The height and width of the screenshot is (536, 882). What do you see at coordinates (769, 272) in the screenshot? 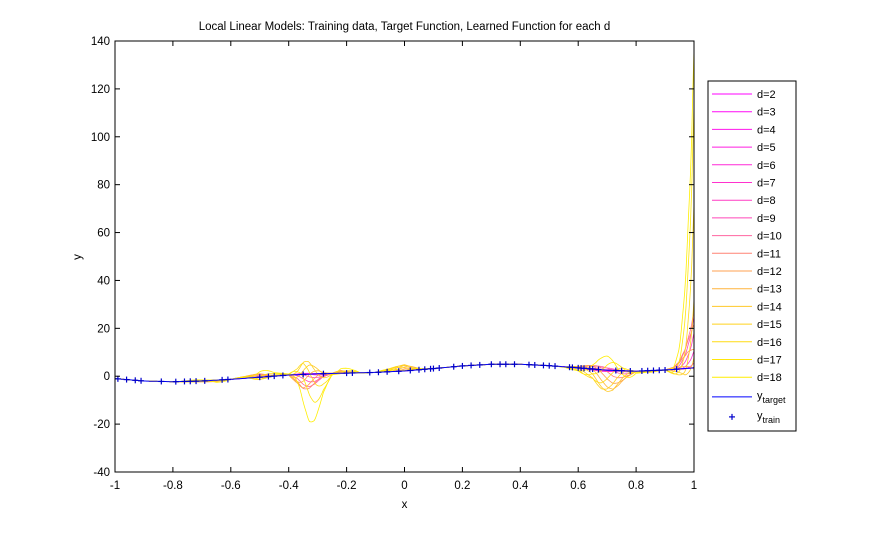
I see `legend-label: d=12` at bounding box center [769, 272].